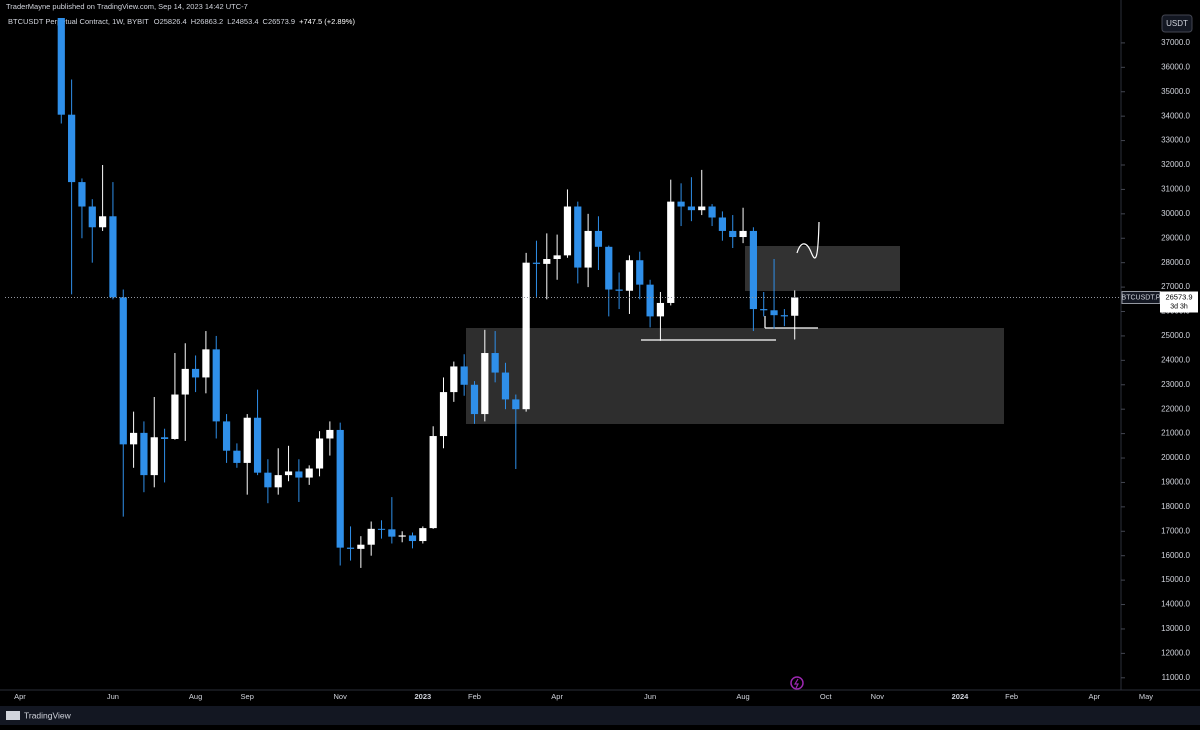 The image size is (1200, 730). Describe the element at coordinates (808, 240) in the screenshot. I see `path-drawing` at that location.